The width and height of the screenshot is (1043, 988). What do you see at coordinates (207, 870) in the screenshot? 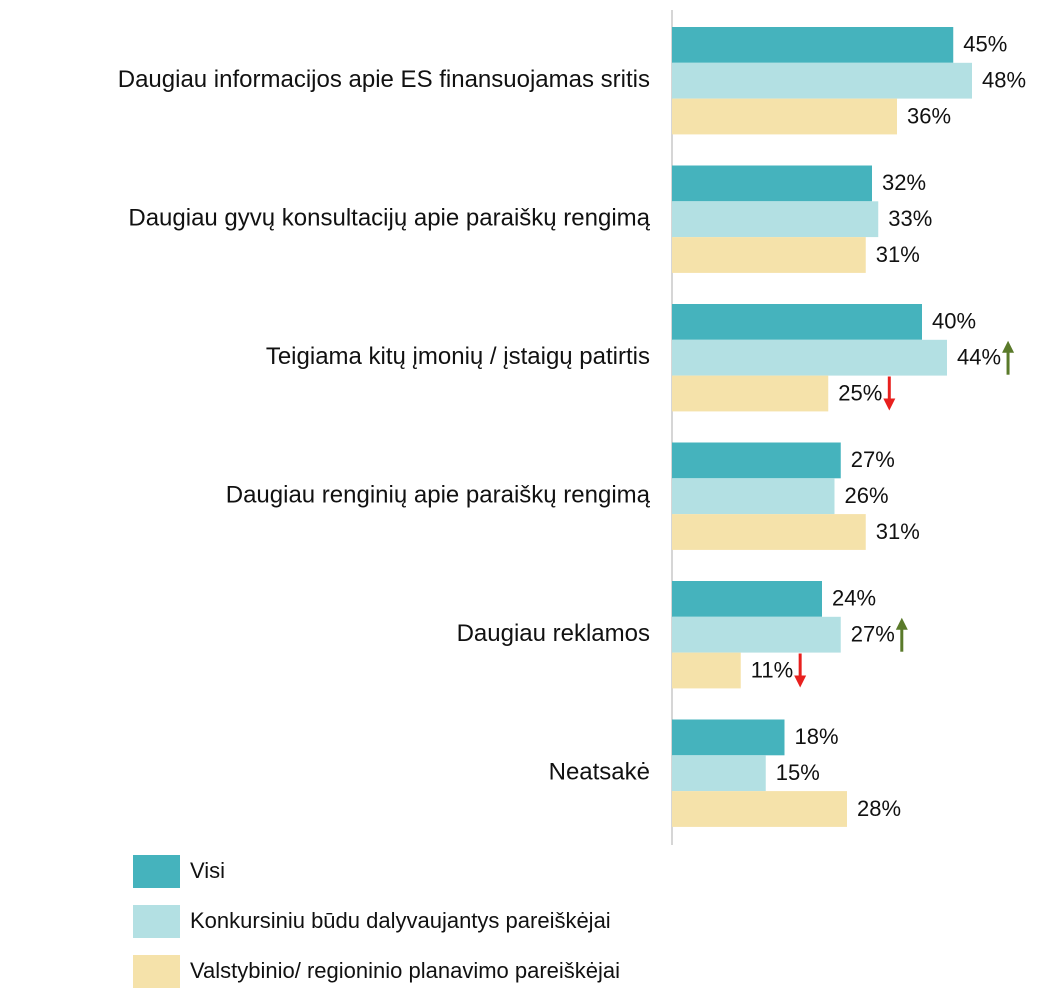
I see `legend-label: Visi` at bounding box center [207, 870].